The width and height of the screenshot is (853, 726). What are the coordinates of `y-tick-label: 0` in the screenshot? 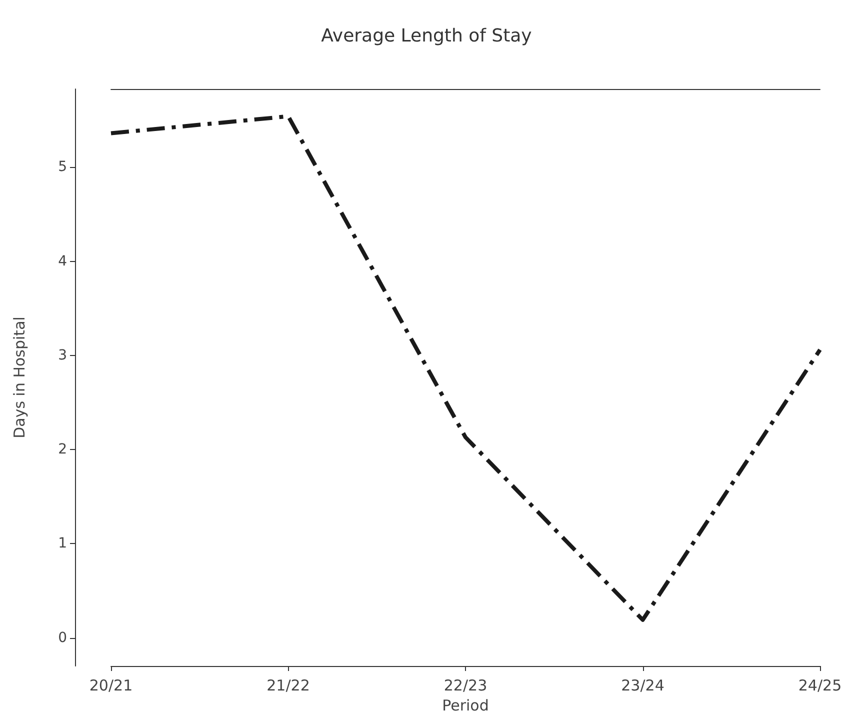 It's located at (62, 638).